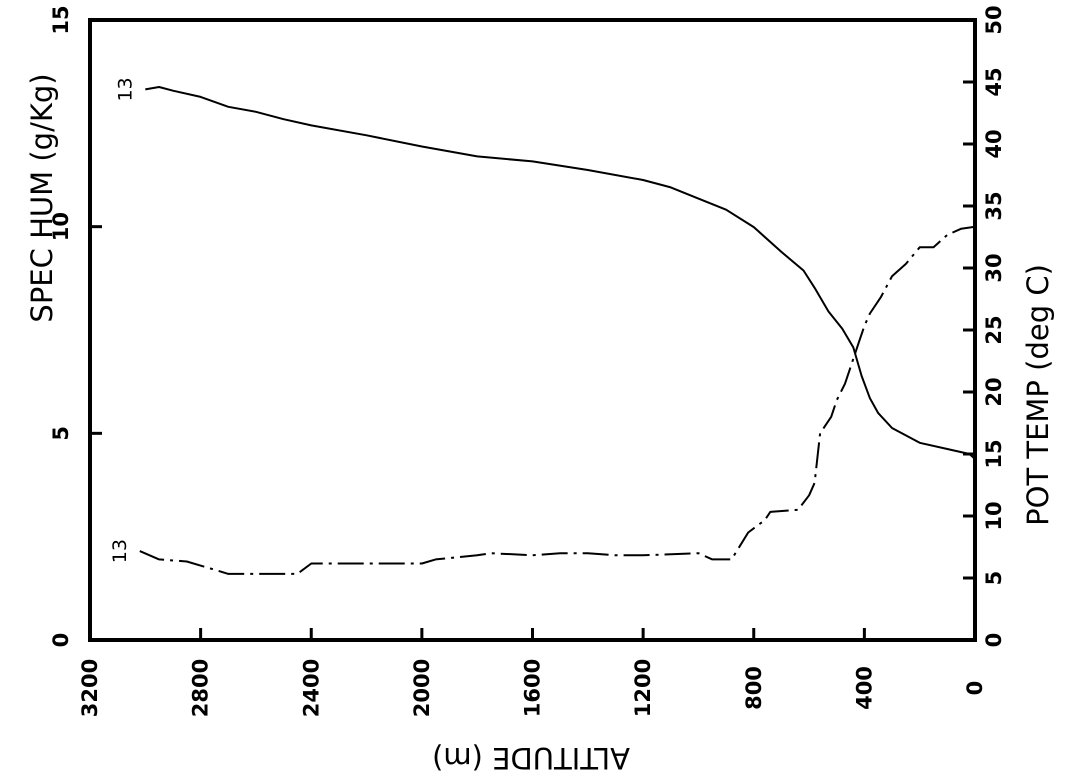 Image resolution: width=1068 pixels, height=784 pixels. I want to click on y-right-tick-label: 45, so click(994, 81).